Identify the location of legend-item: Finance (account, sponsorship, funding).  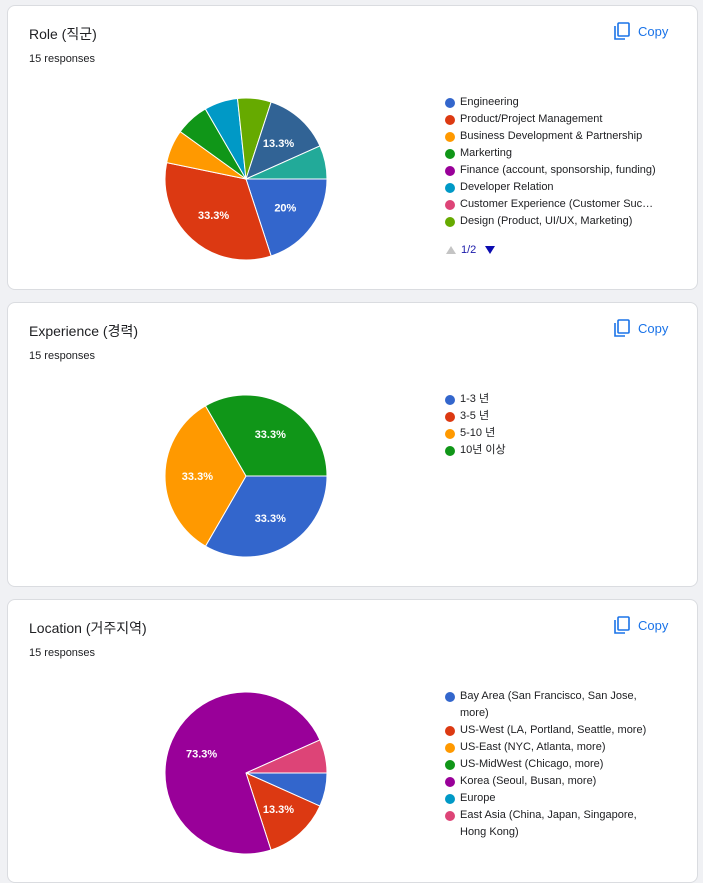
(550, 170).